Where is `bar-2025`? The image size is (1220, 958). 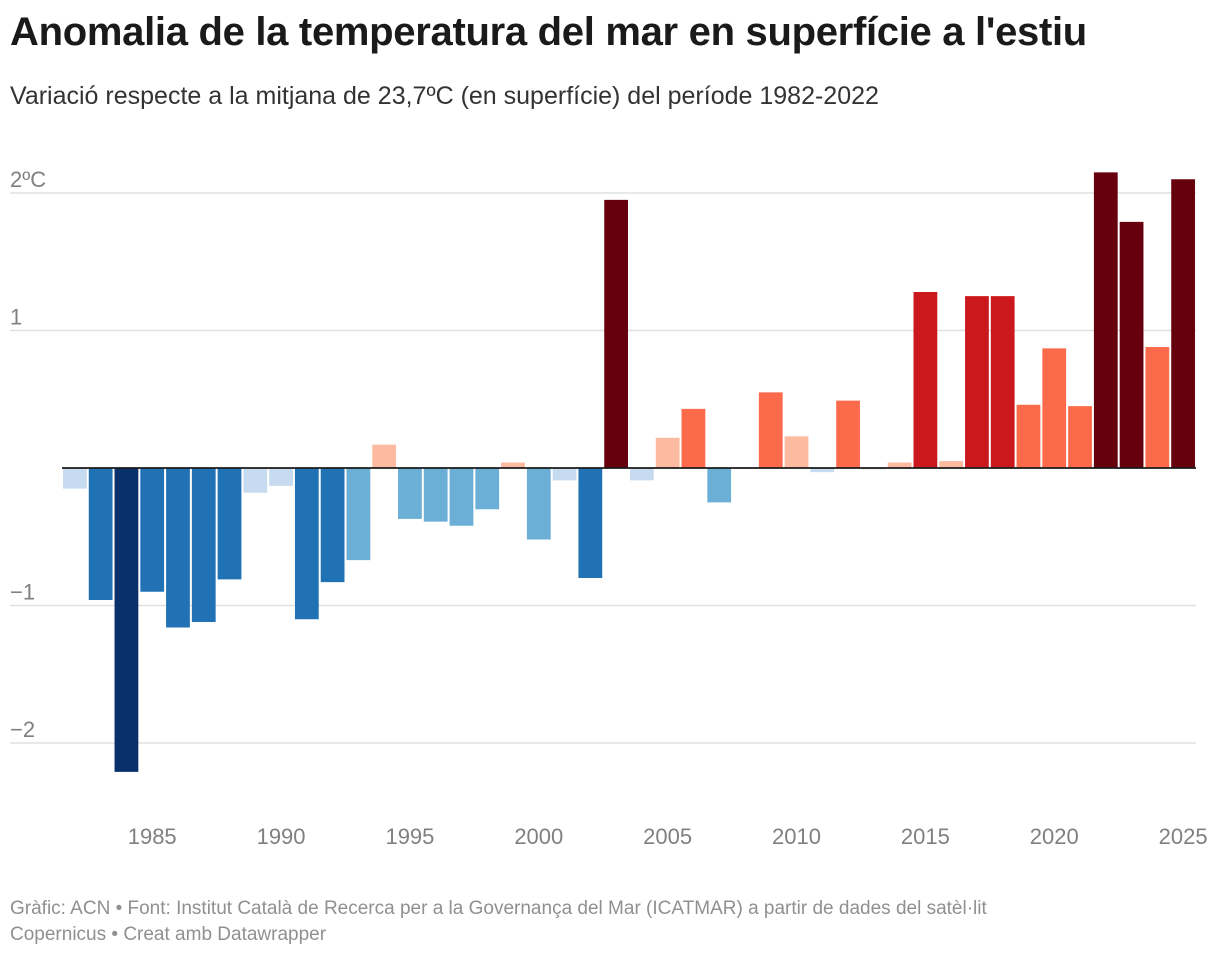 bar-2025 is located at coordinates (1183, 323).